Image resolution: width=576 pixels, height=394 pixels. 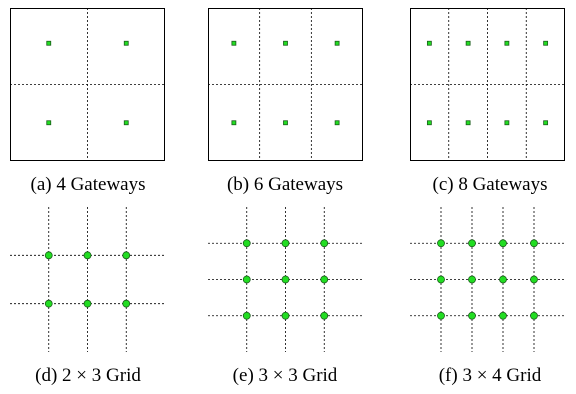 I want to click on panel-b-diagram, so click(x=285, y=84).